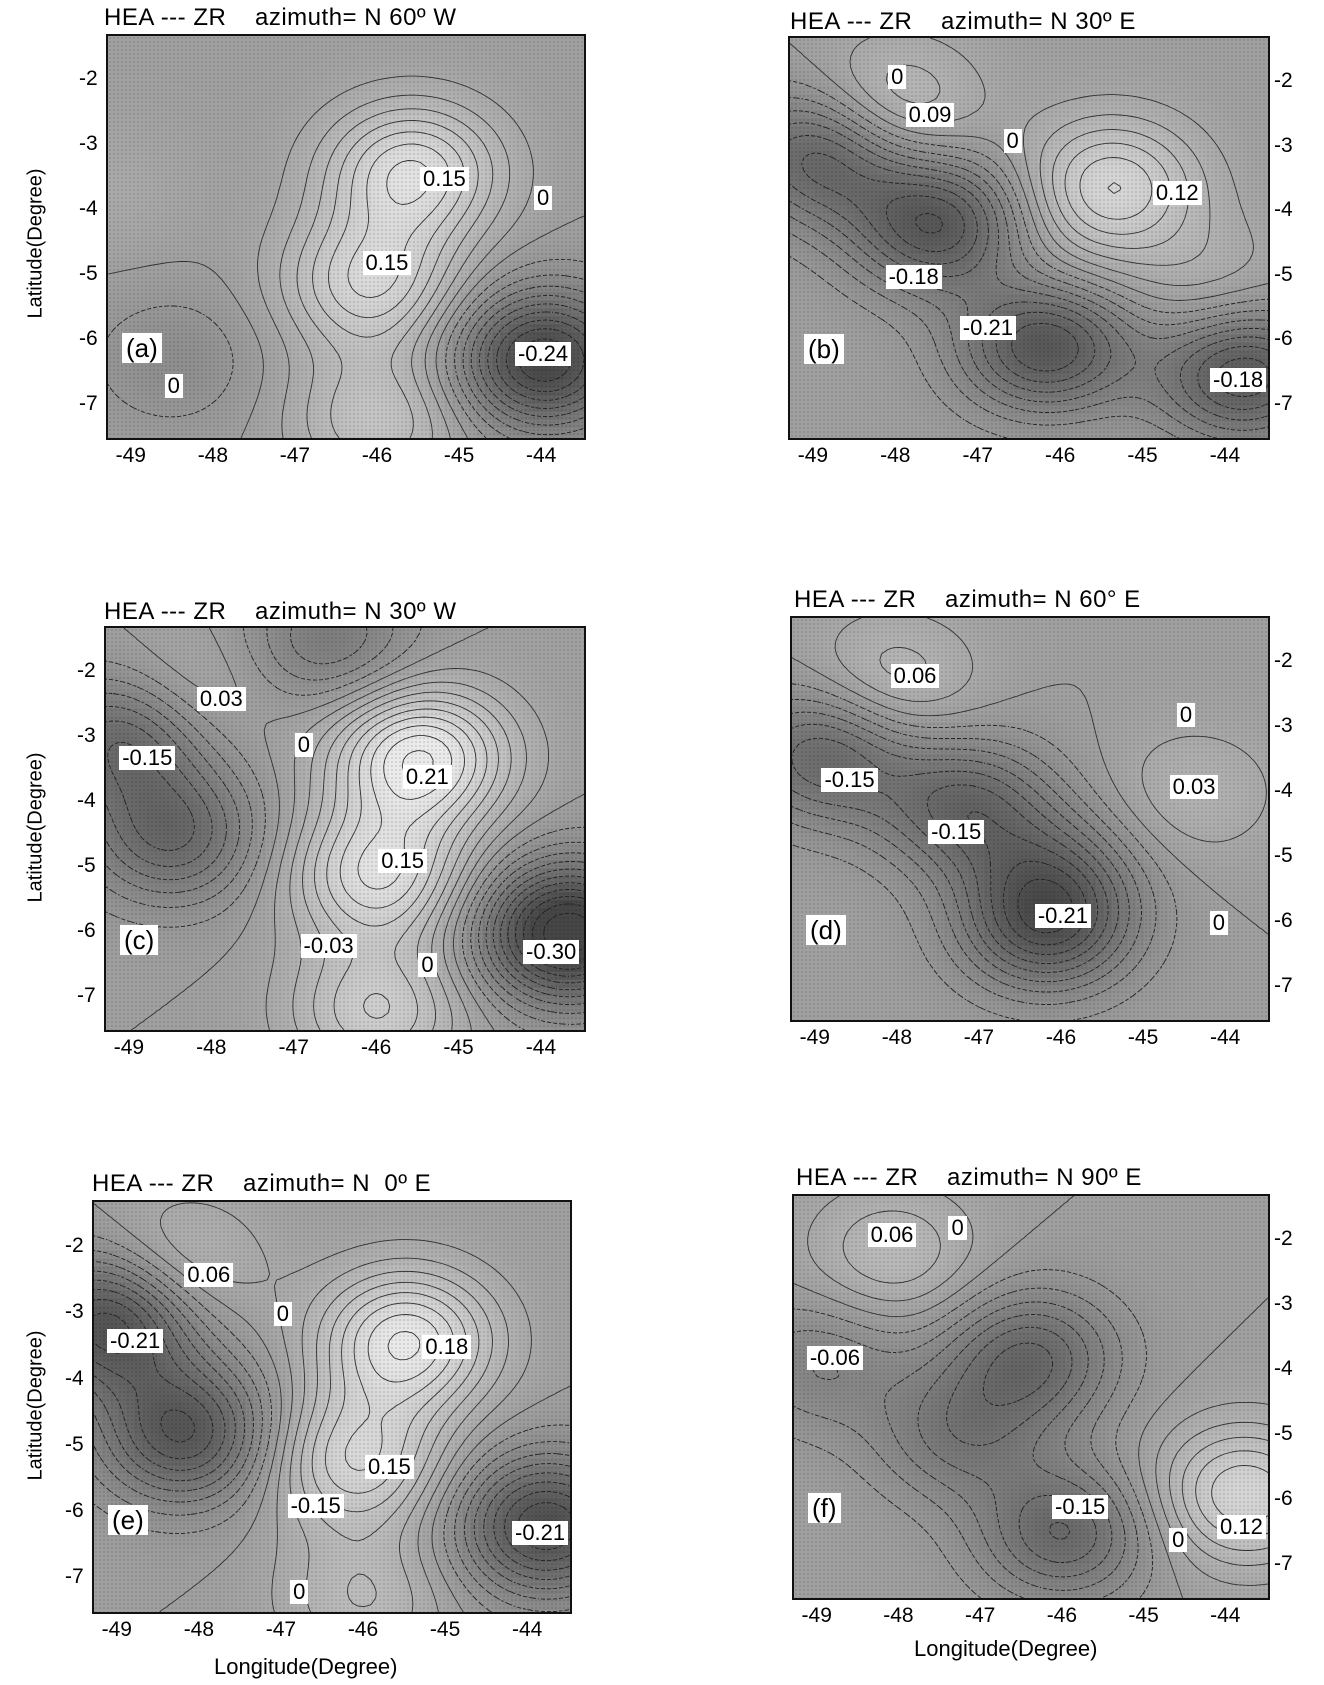 This screenshot has height=1685, width=1324. I want to click on panel-letter: (a), so click(142, 348).